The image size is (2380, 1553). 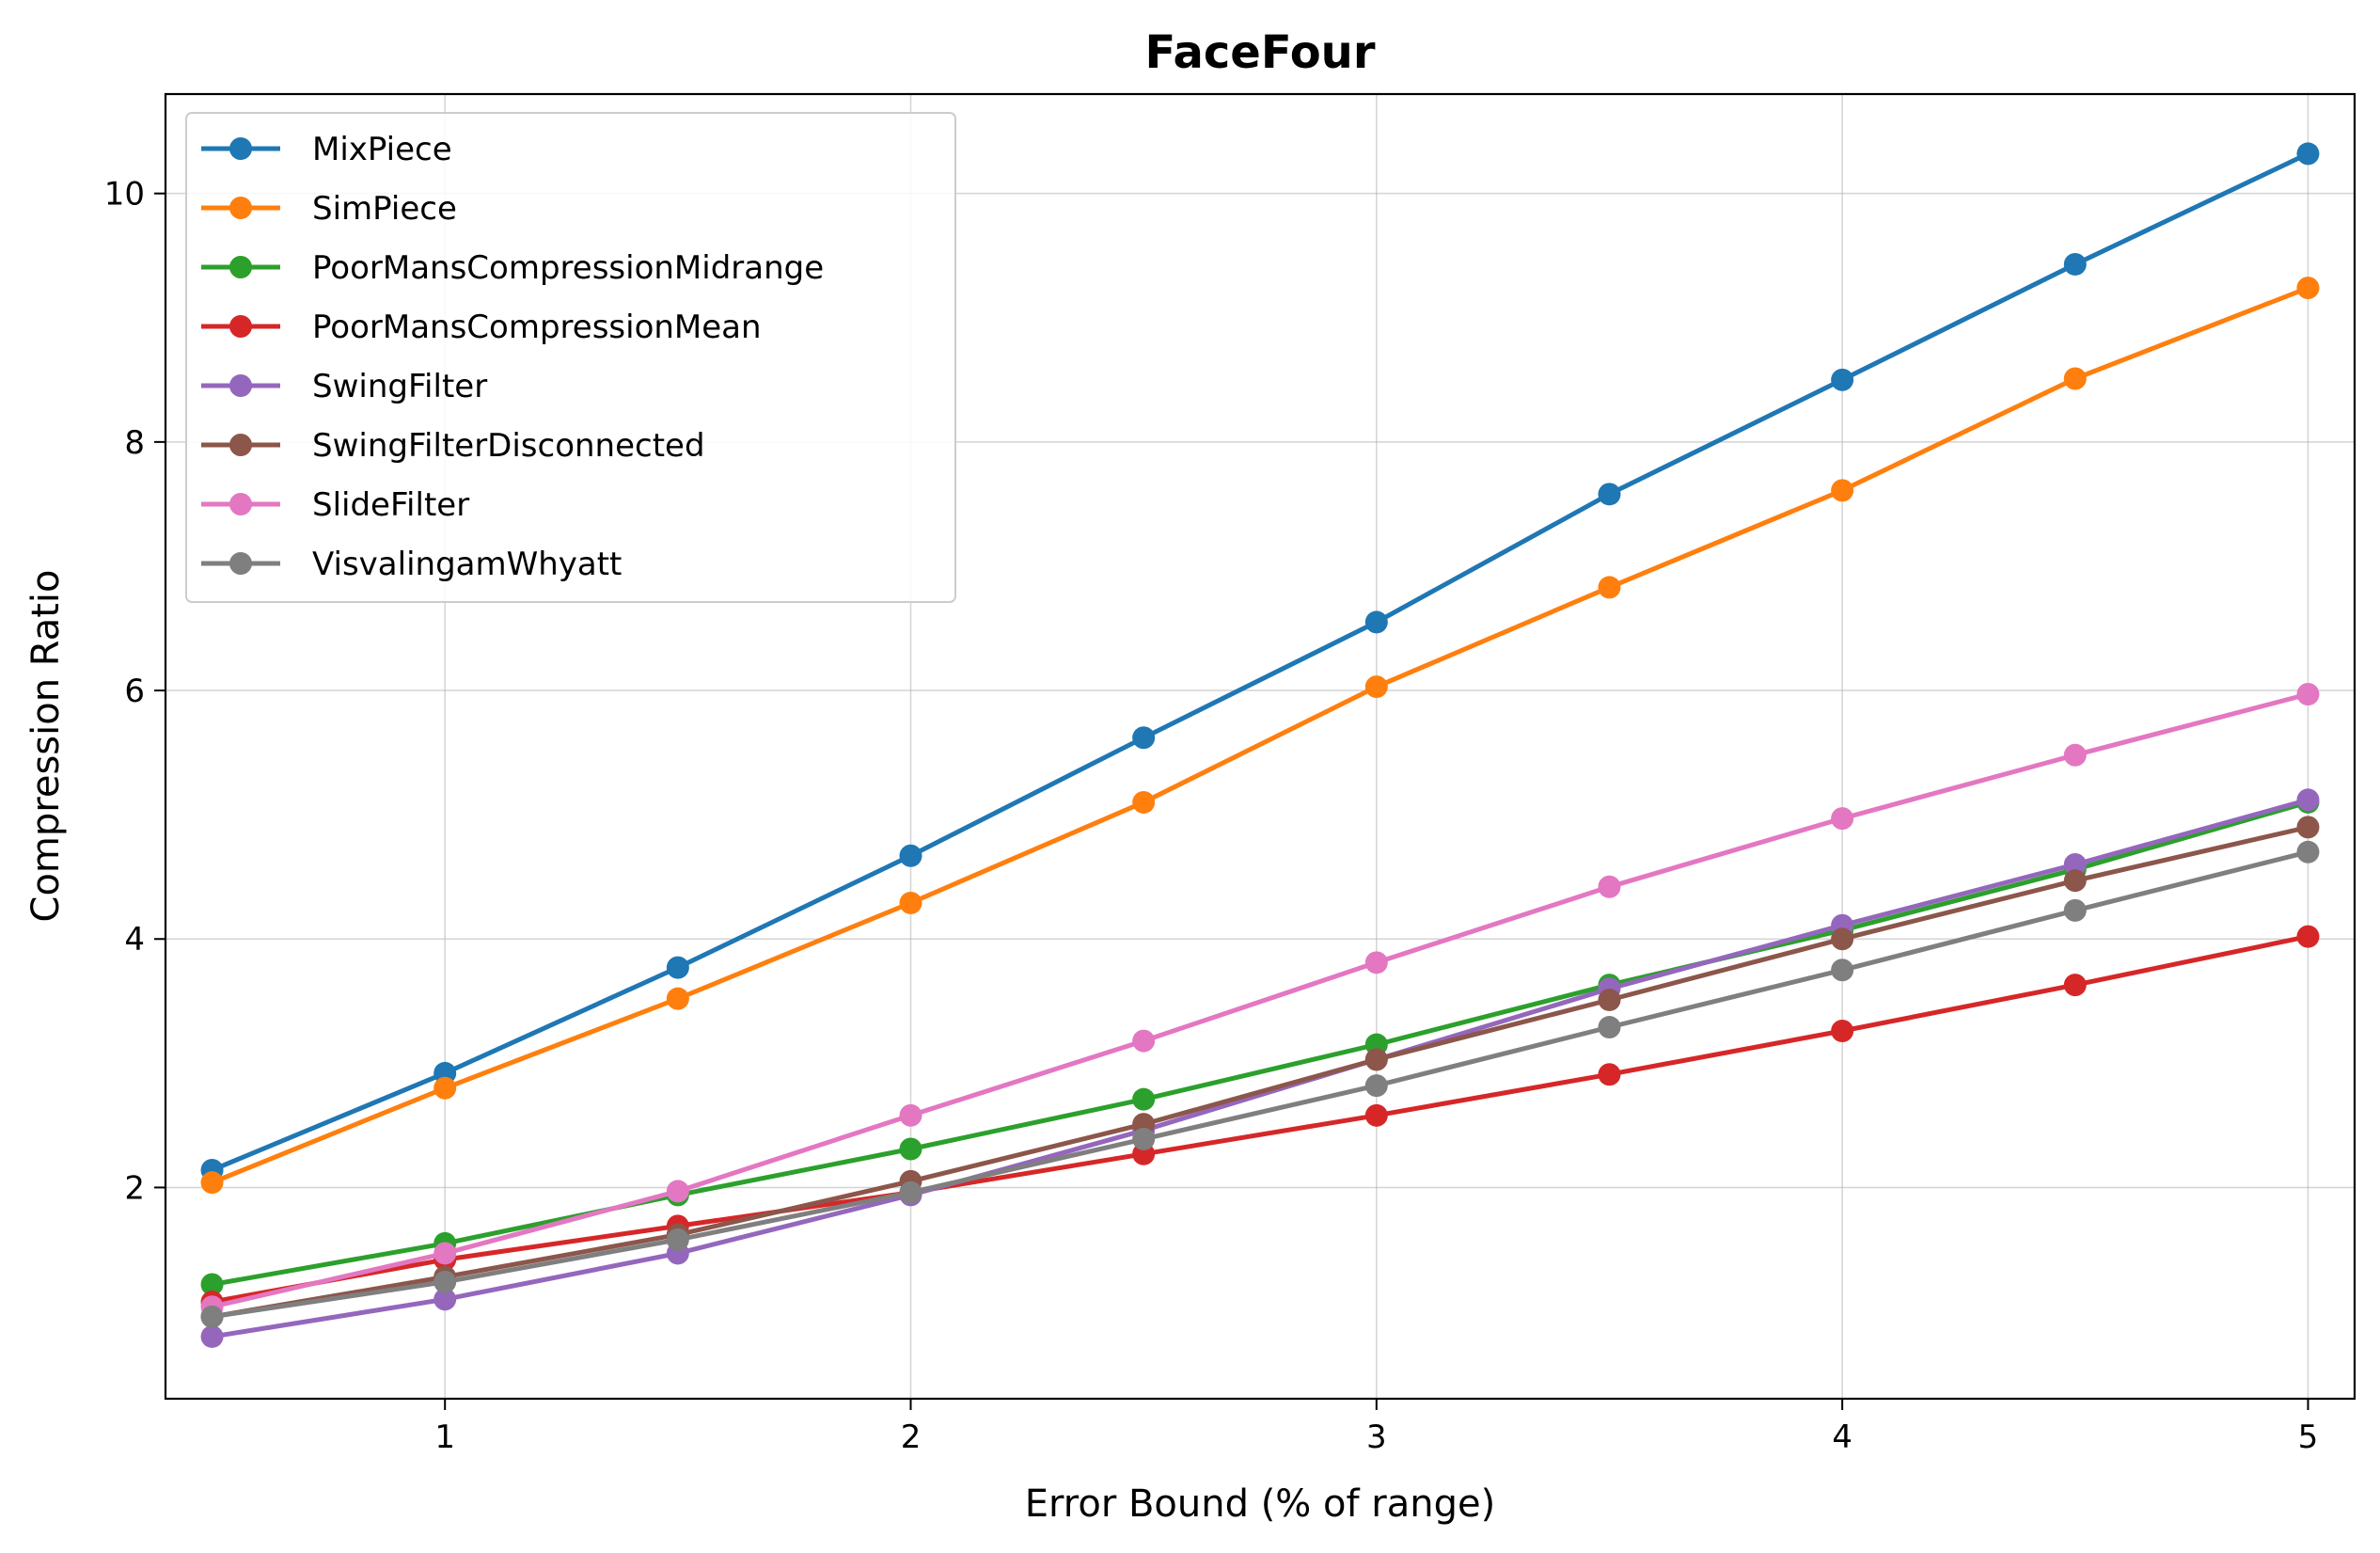 I want to click on legend-label: VisvalingamWhyatt, so click(x=467, y=564).